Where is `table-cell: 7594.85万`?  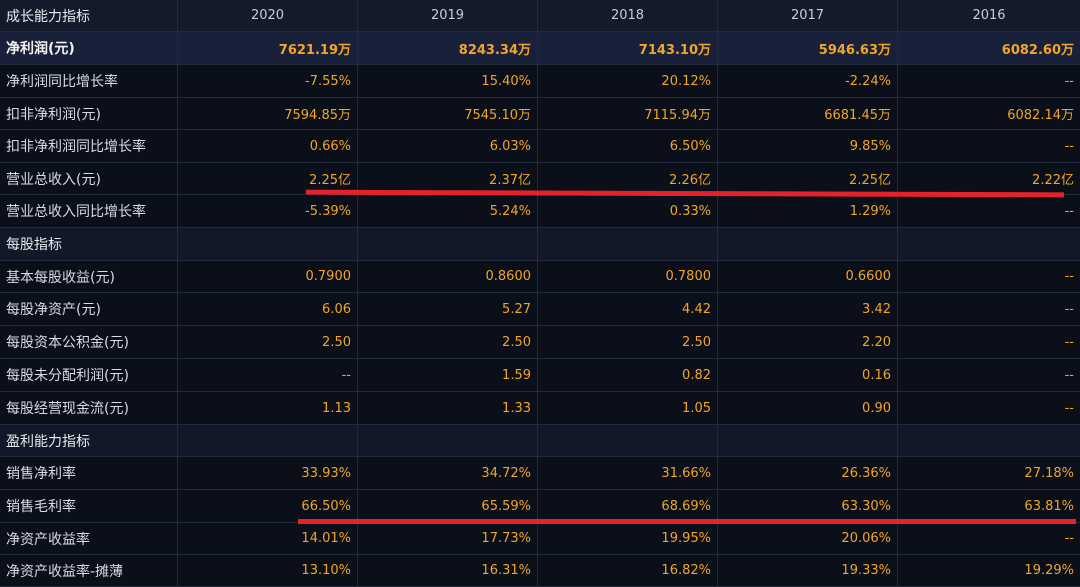 table-cell: 7594.85万 is located at coordinates (268, 113).